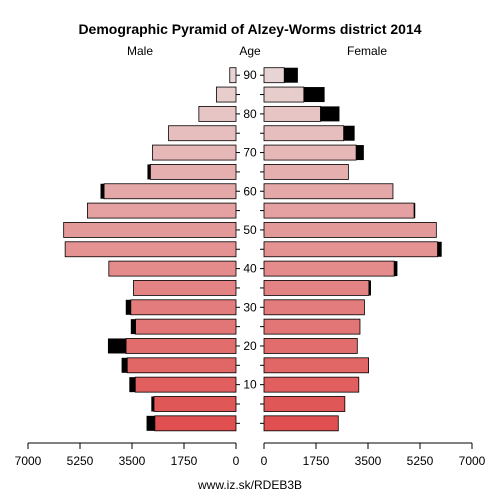 The width and height of the screenshot is (500, 500). Describe the element at coordinates (236, 461) in the screenshot. I see `x-tick-label-left: 0` at that location.